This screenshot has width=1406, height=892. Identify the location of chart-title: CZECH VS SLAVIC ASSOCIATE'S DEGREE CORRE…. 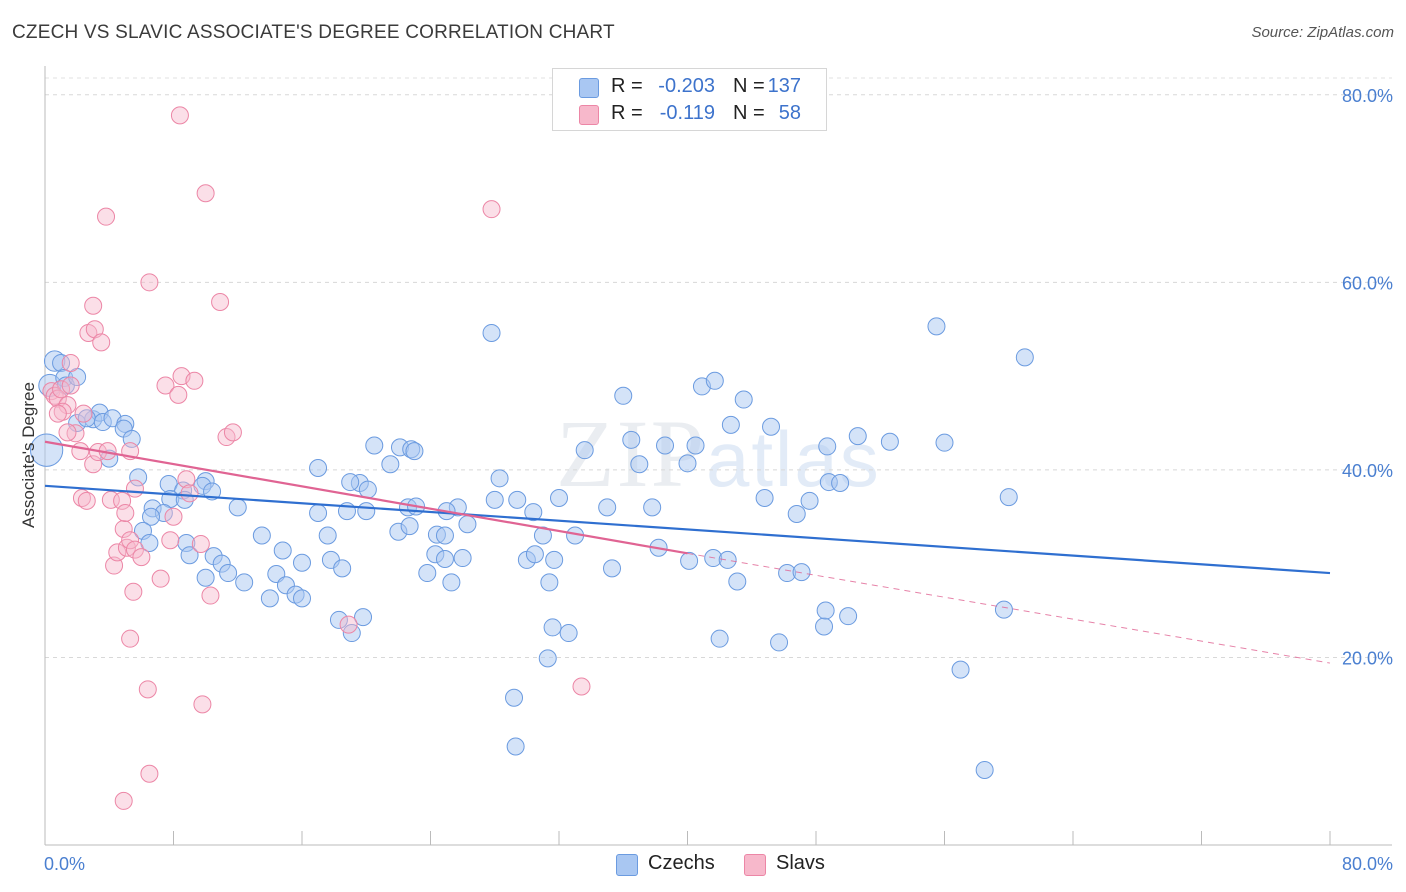
(313, 32).